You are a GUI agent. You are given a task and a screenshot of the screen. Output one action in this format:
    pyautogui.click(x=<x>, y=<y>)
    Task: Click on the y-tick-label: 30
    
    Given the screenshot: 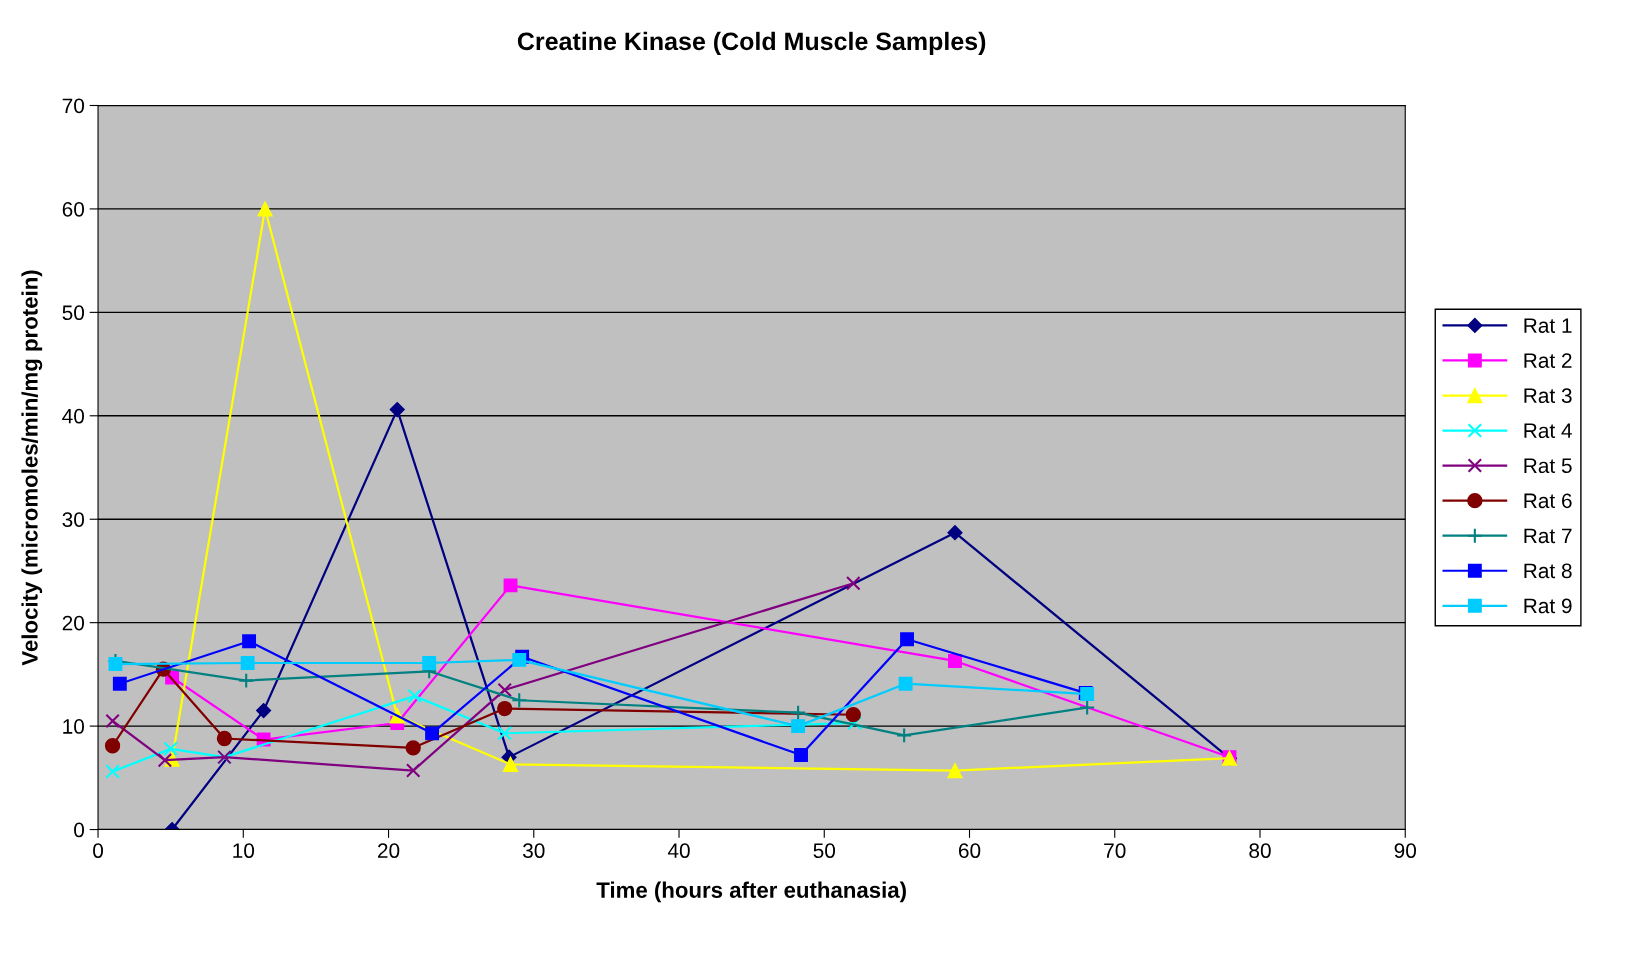 What is the action you would take?
    pyautogui.click(x=73, y=519)
    